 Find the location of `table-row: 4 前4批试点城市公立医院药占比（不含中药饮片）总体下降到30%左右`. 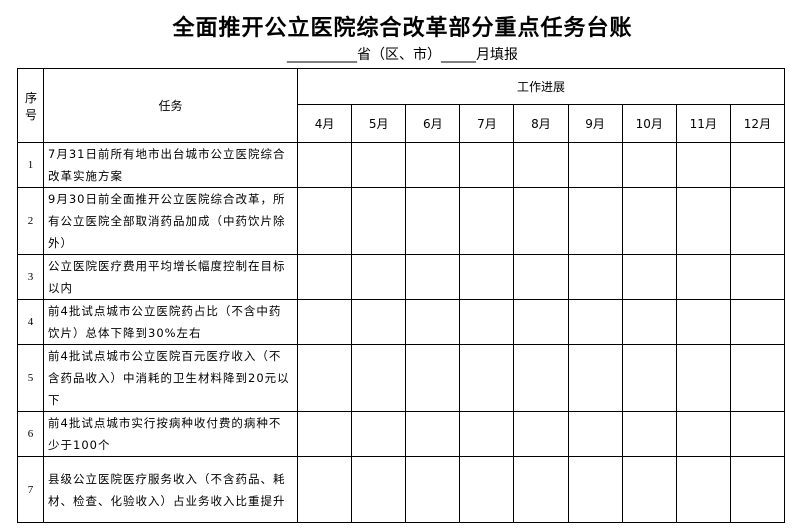

table-row: 4 前4批试点城市公立医院药占比（不含中药饮片）总体下降到30%左右 is located at coordinates (401, 322).